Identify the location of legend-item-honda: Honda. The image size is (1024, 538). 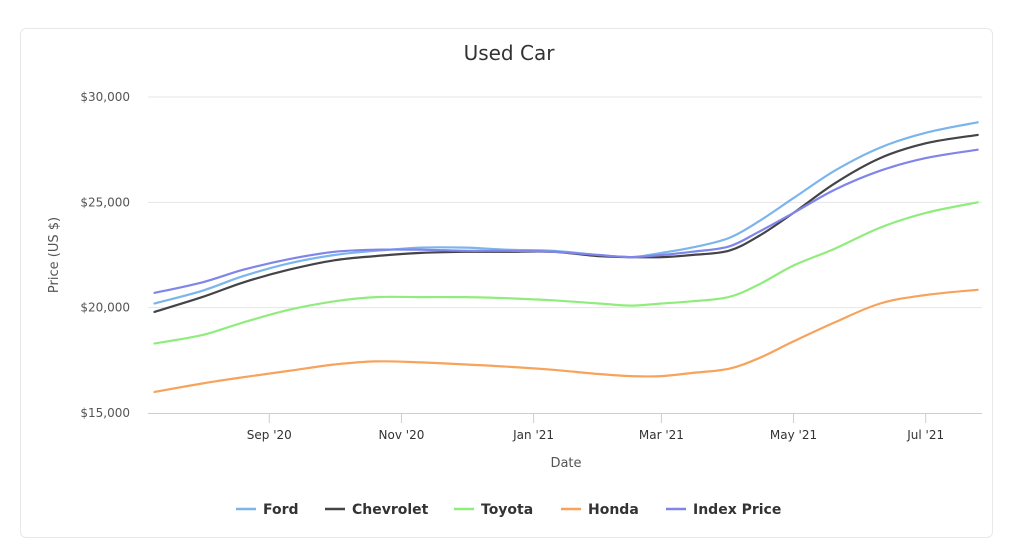
(600, 510).